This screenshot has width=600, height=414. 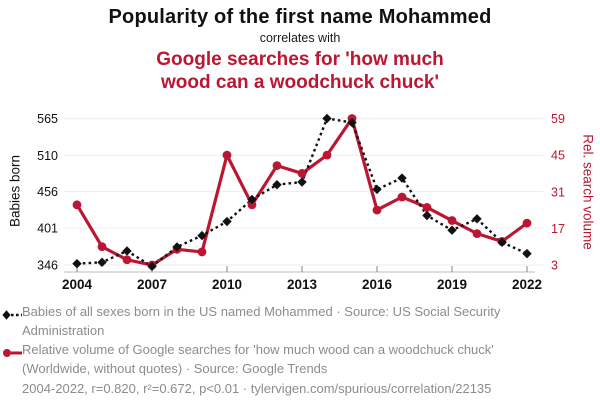 What do you see at coordinates (477, 219) in the screenshot?
I see `black-data-point-2020` at bounding box center [477, 219].